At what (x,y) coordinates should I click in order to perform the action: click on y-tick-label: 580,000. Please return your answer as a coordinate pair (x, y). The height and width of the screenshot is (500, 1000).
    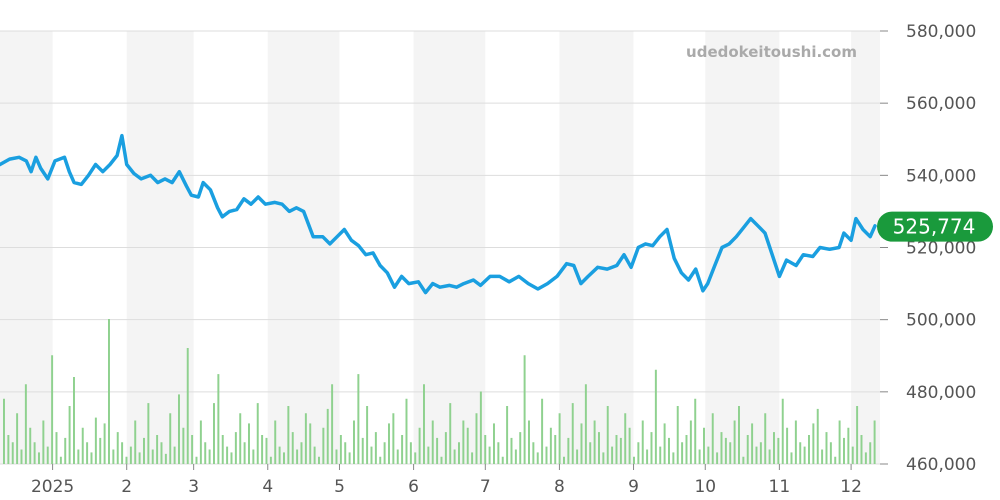
    Looking at the image, I should click on (941, 32).